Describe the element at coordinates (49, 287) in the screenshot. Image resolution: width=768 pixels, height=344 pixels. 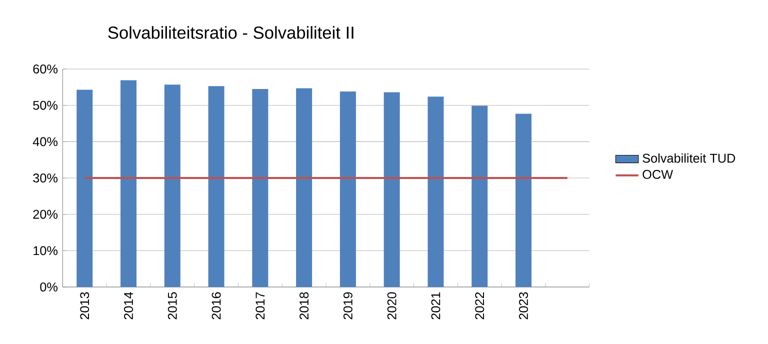
I see `y-tick-label: 0%` at that location.